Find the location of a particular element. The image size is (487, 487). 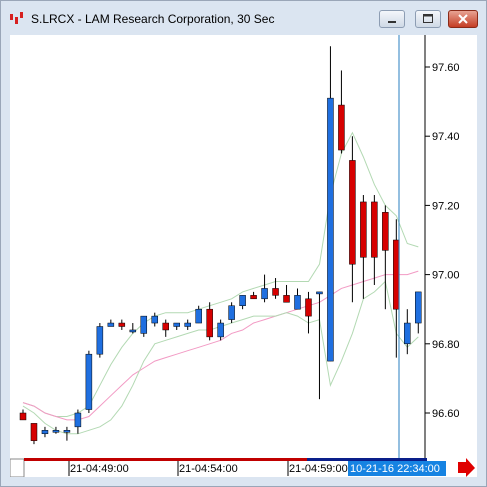

maximize-button is located at coordinates (428, 19).